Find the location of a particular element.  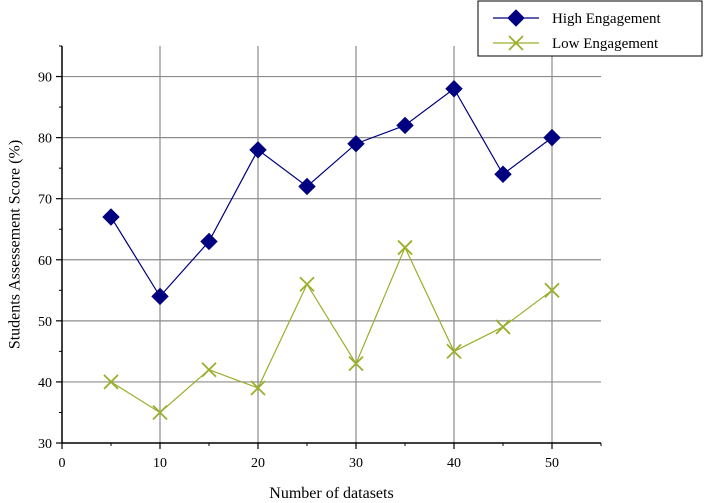

x-axis-ticks: 0 10 20 30 40 50 is located at coordinates (330, 457).